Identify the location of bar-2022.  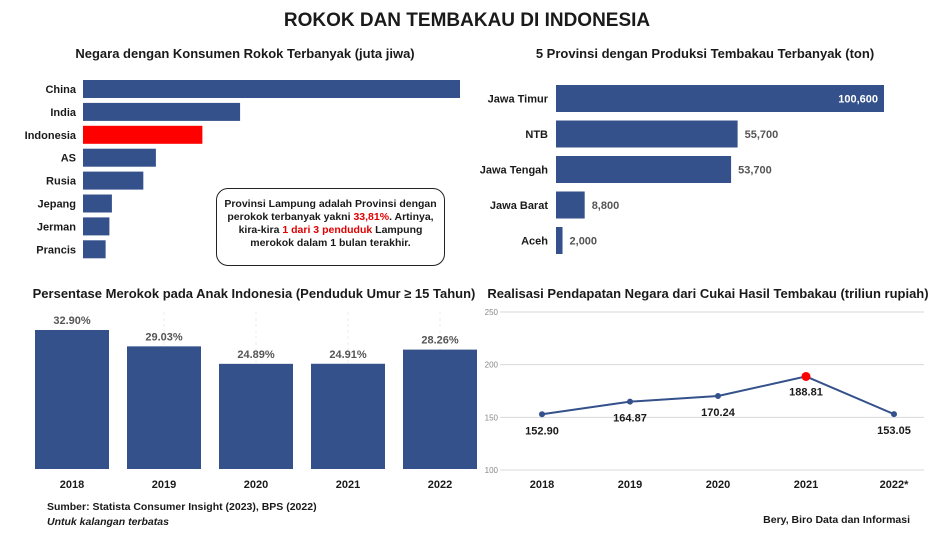
(440, 409).